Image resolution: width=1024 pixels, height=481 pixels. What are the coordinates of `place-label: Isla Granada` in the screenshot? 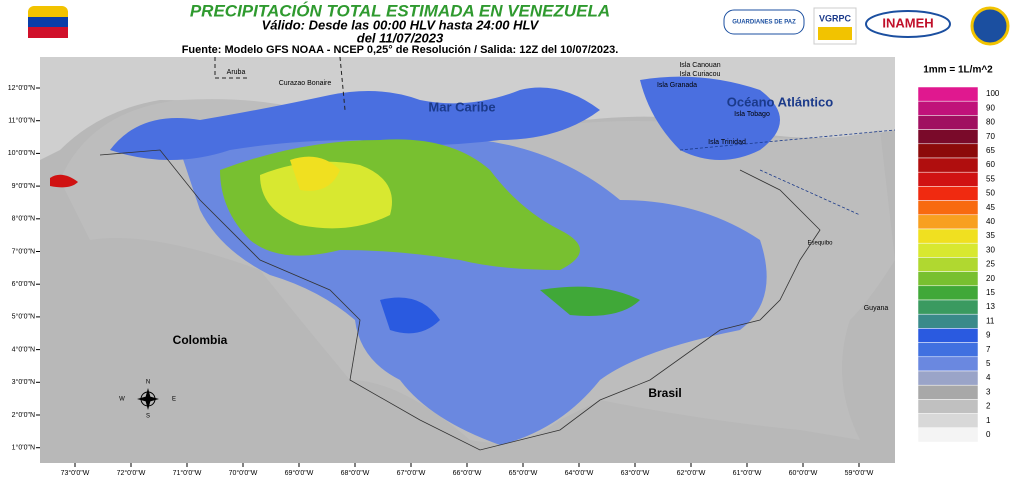 It's located at (677, 85).